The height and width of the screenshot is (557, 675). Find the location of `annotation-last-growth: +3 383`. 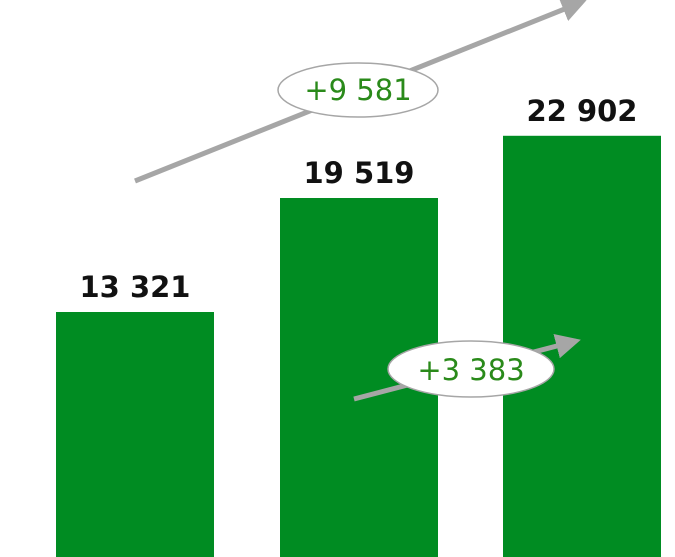

annotation-last-growth: +3 383 is located at coordinates (467, 367).